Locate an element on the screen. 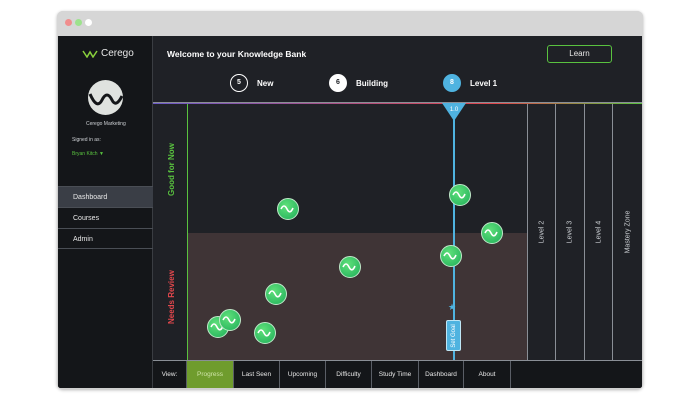 This screenshot has width=700, height=400. stat-label: New is located at coordinates (265, 83).